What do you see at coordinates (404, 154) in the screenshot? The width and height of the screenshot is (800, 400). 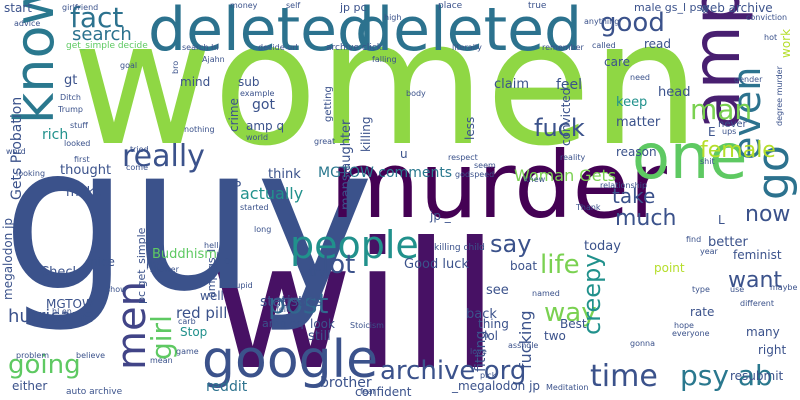 I see `word: u` at bounding box center [404, 154].